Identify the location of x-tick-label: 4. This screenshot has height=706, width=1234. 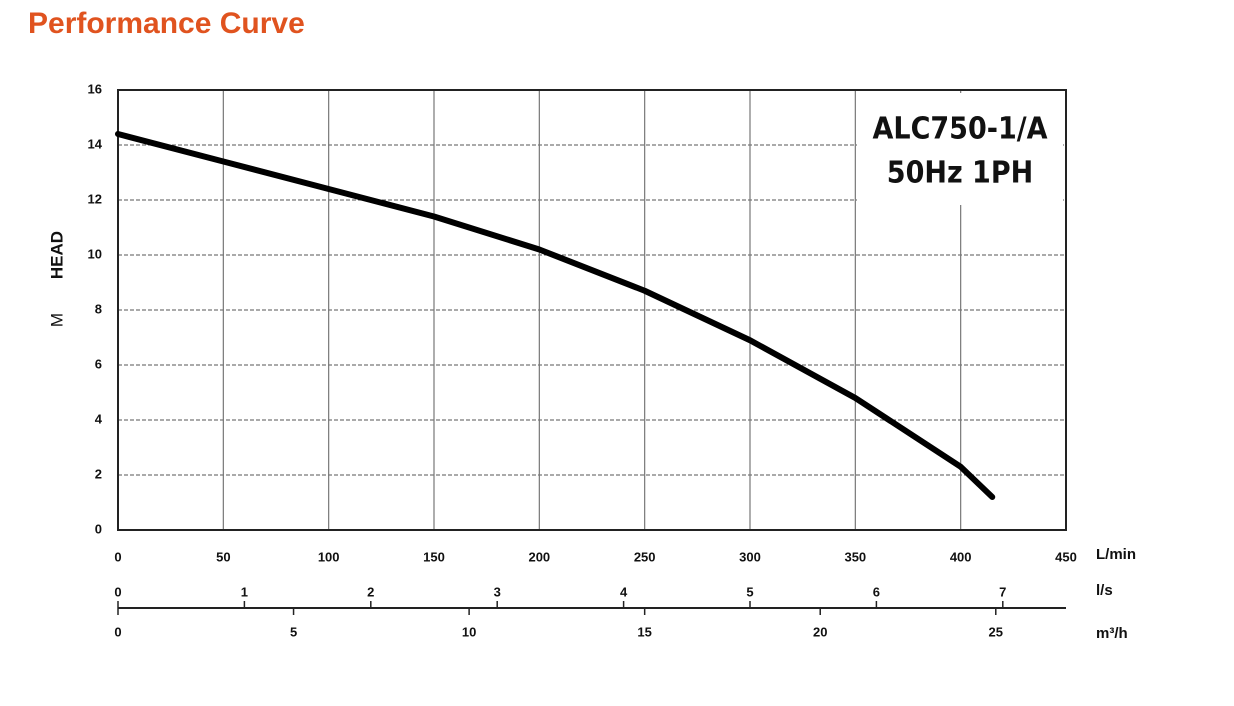
(624, 591).